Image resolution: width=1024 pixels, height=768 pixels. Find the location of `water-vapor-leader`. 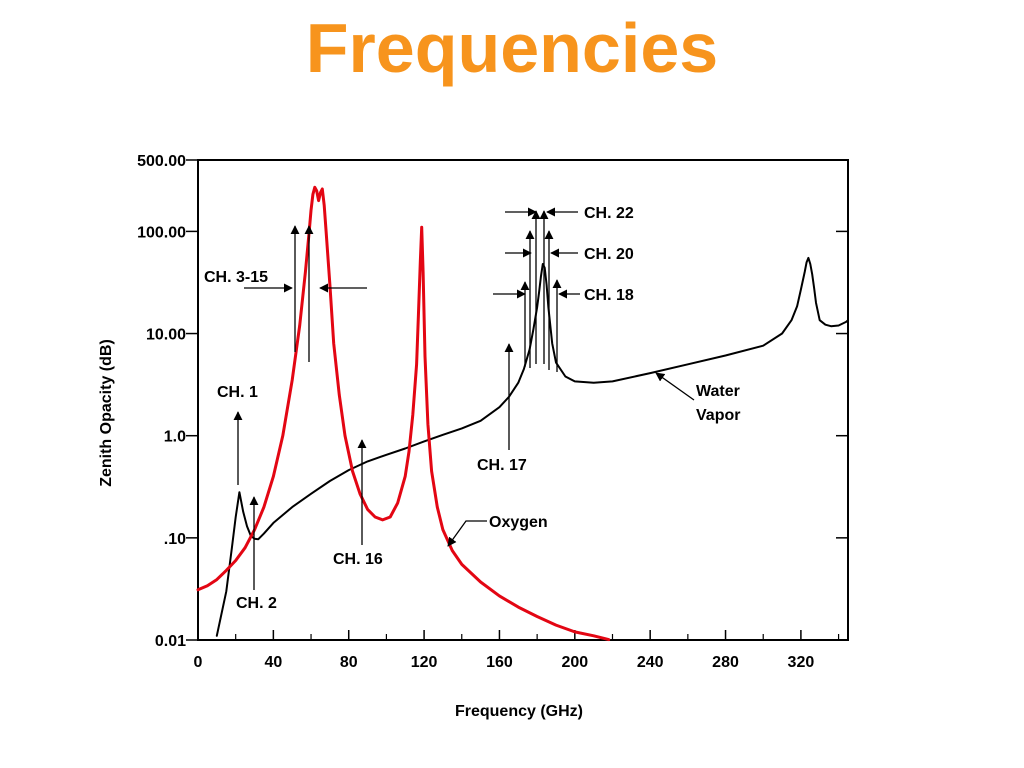

water-vapor-leader is located at coordinates (675, 386).